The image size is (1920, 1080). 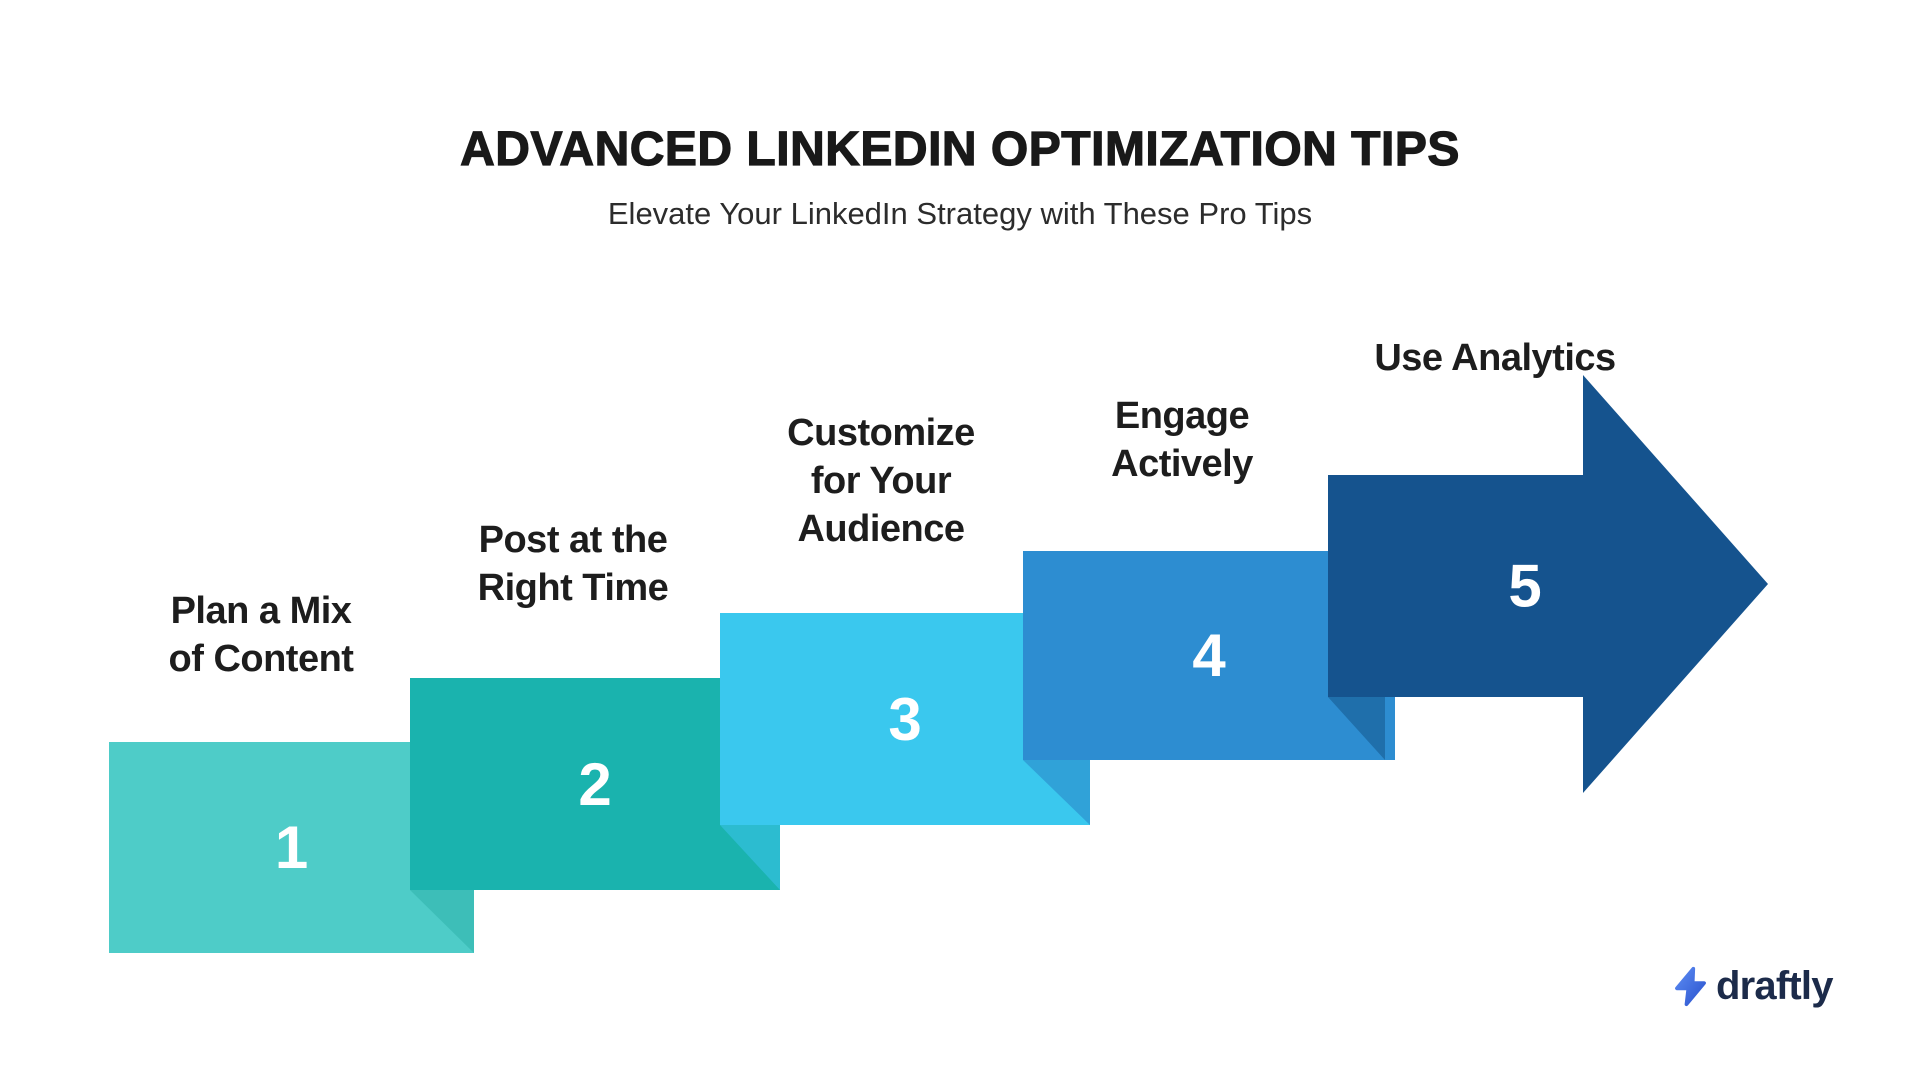 What do you see at coordinates (881, 481) in the screenshot?
I see `step-label-3: Customize for Your Audience` at bounding box center [881, 481].